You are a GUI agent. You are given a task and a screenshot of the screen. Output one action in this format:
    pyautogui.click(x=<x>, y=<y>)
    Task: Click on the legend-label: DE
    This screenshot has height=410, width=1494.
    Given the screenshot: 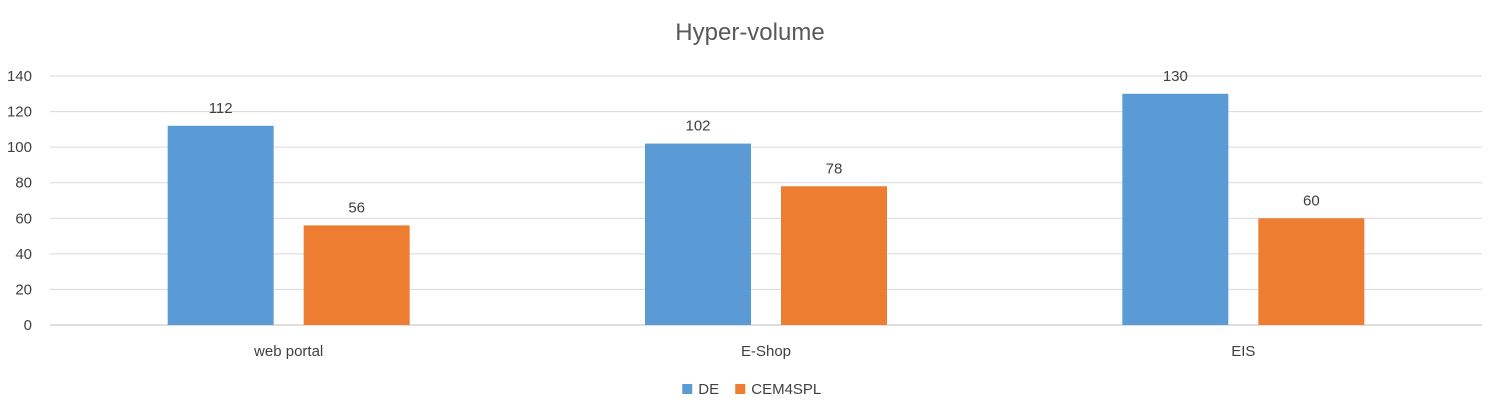 What is the action you would take?
    pyautogui.click(x=708, y=389)
    